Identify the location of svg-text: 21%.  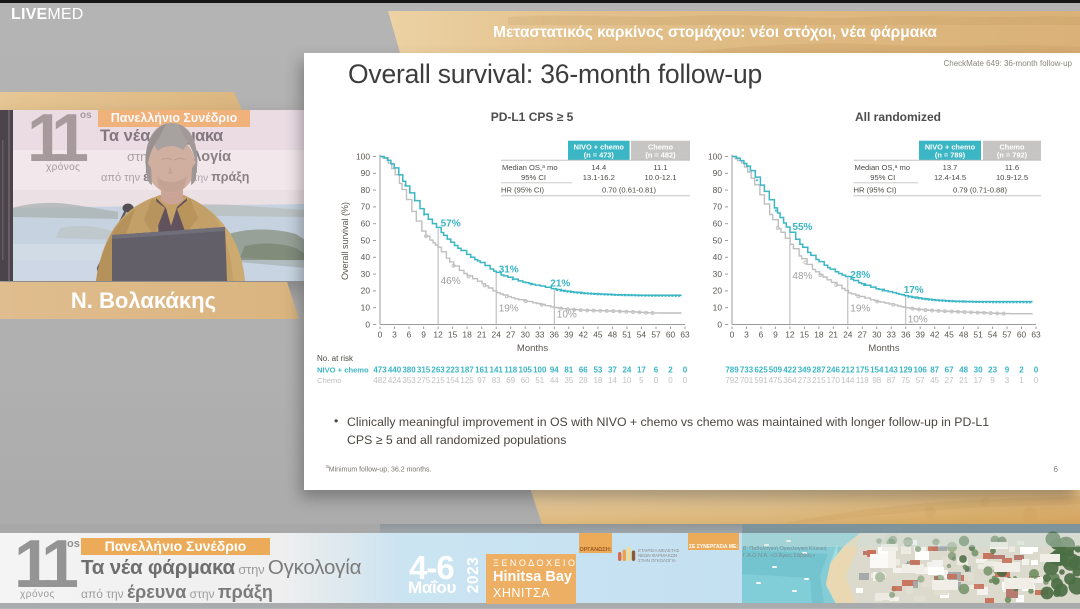
(560, 284).